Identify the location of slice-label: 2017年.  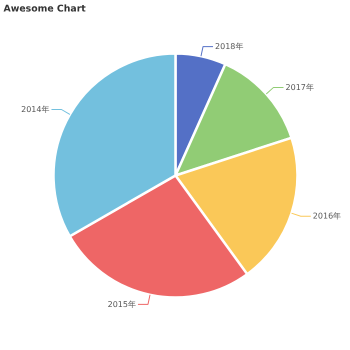
(300, 87).